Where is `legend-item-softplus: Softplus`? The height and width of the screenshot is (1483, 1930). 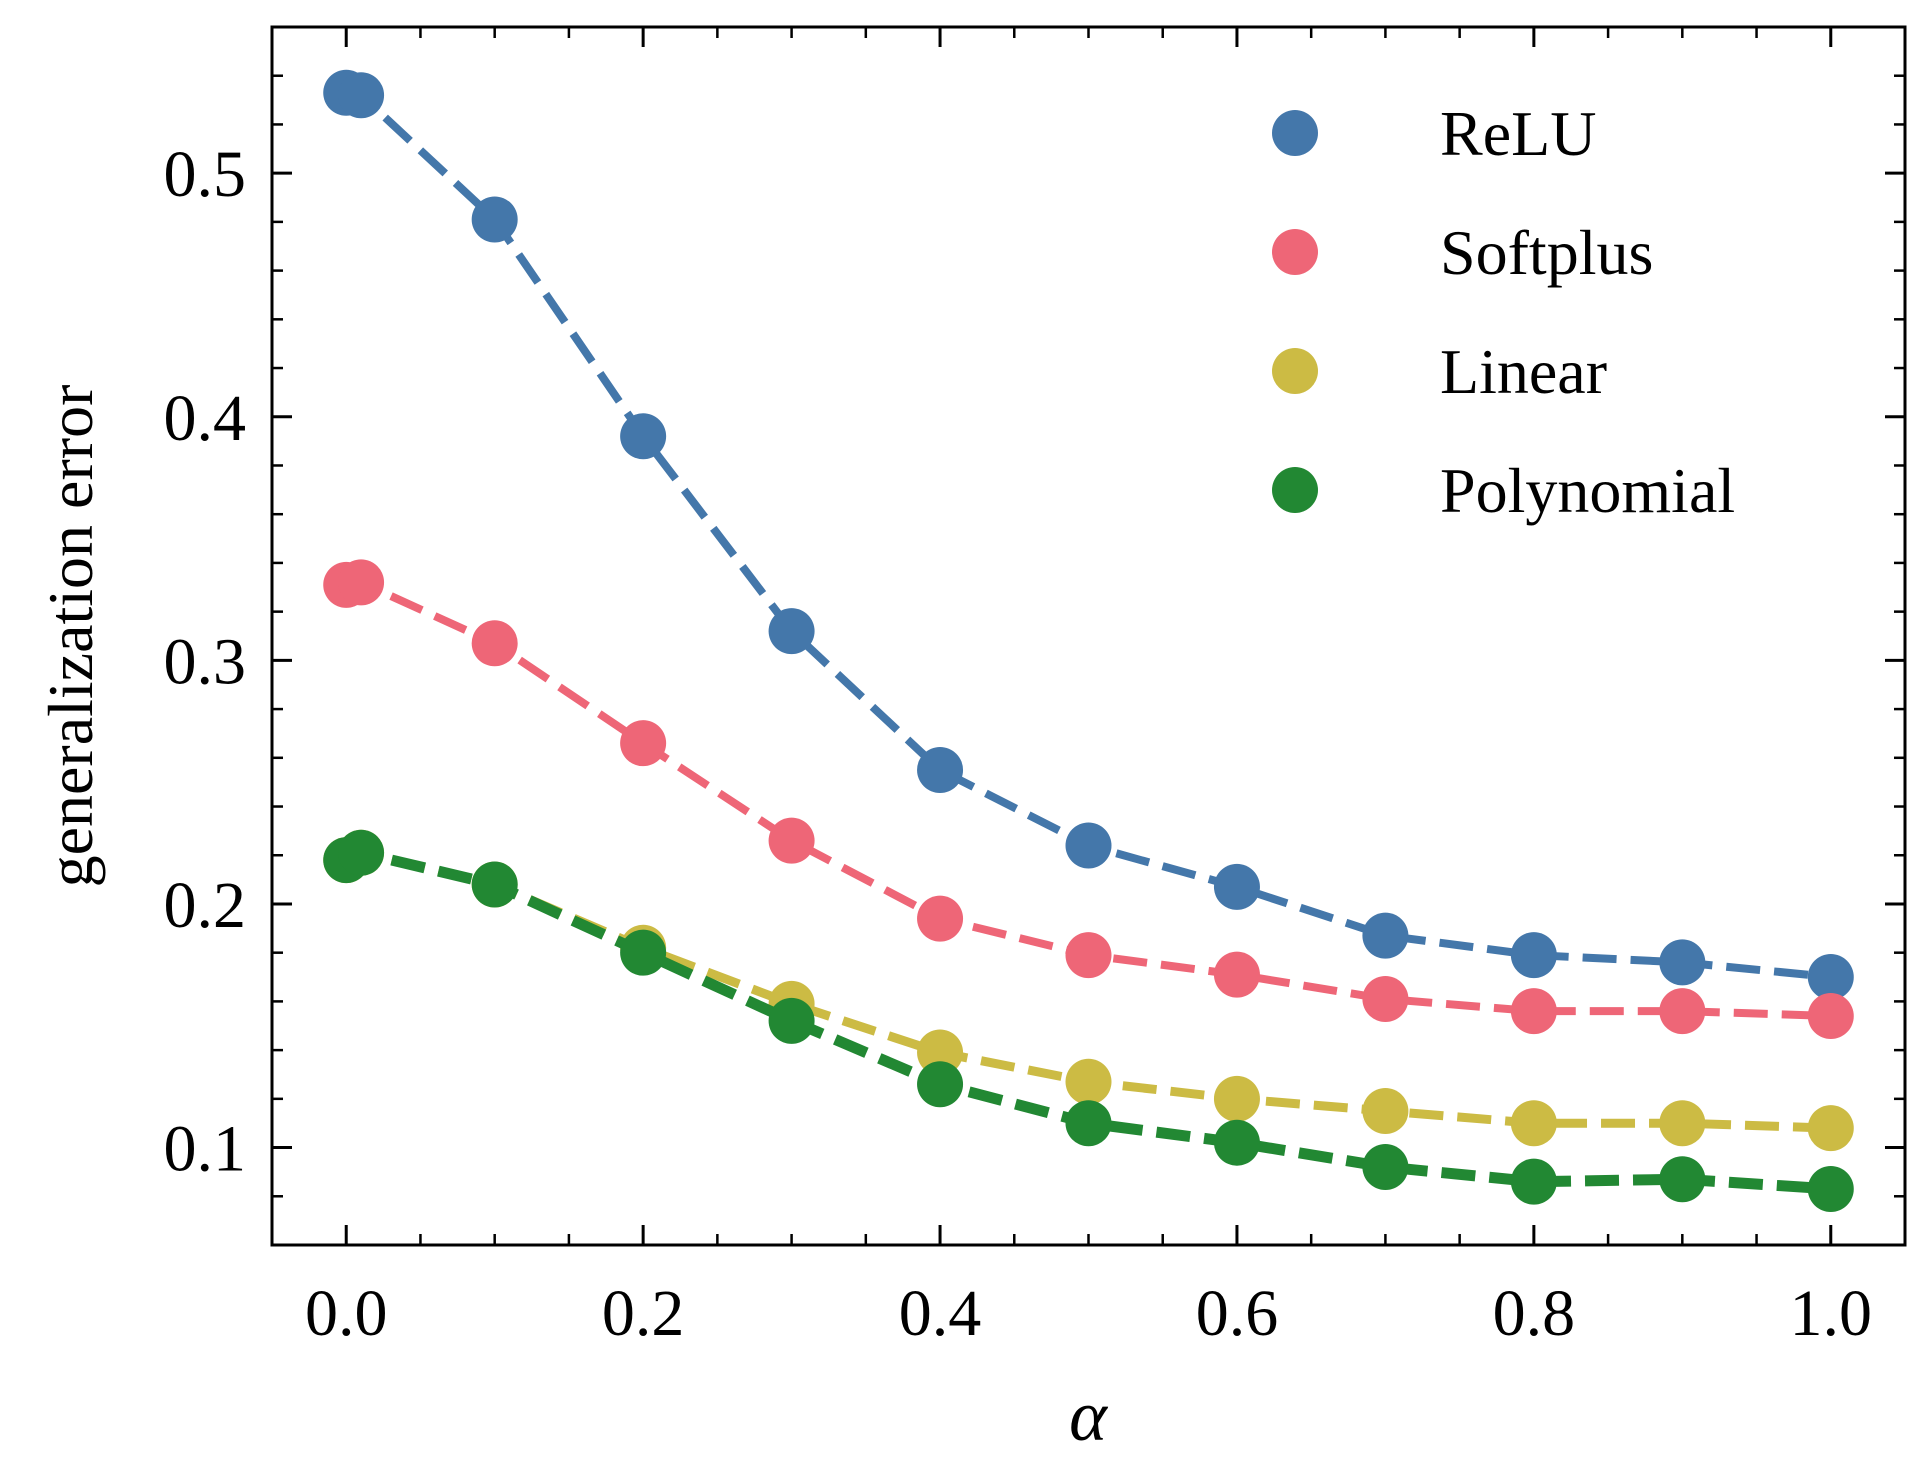 legend-item-softplus: Softplus is located at coordinates (1462, 252).